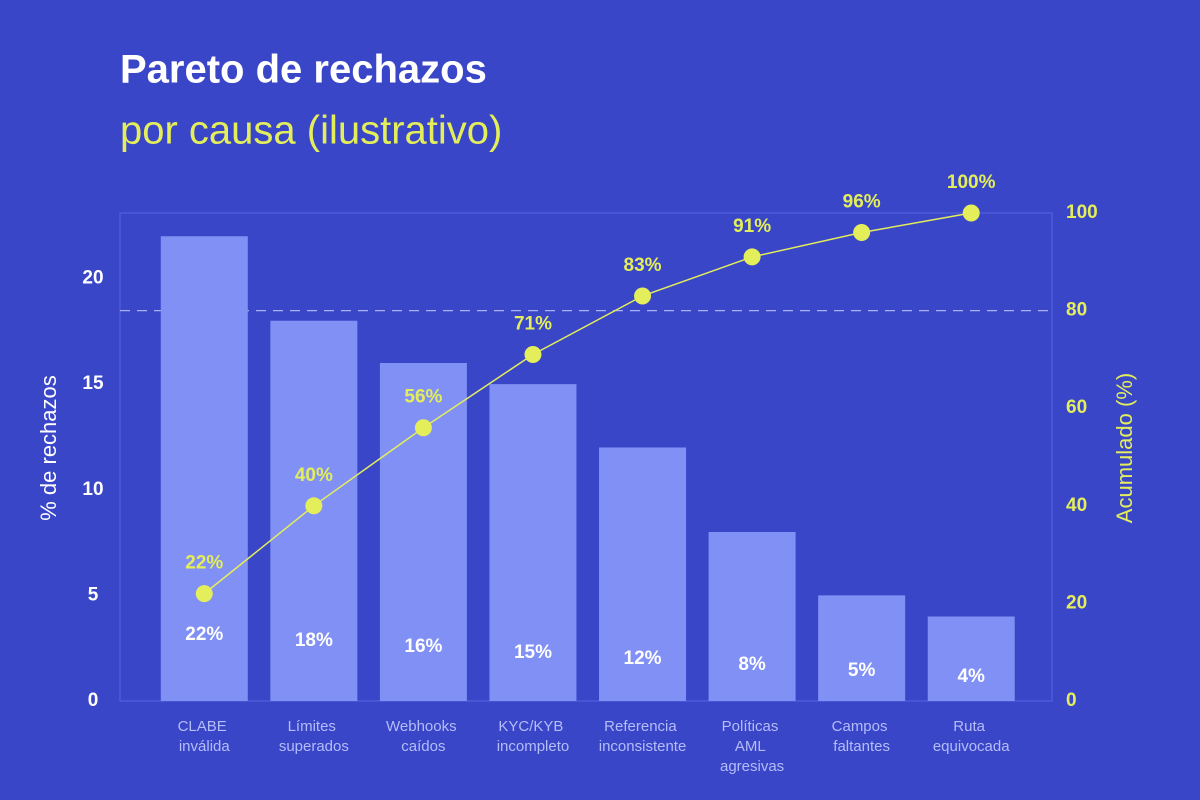 The height and width of the screenshot is (800, 1200). Describe the element at coordinates (533, 324) in the screenshot. I see `cumulative-value-label: 71%` at that location.